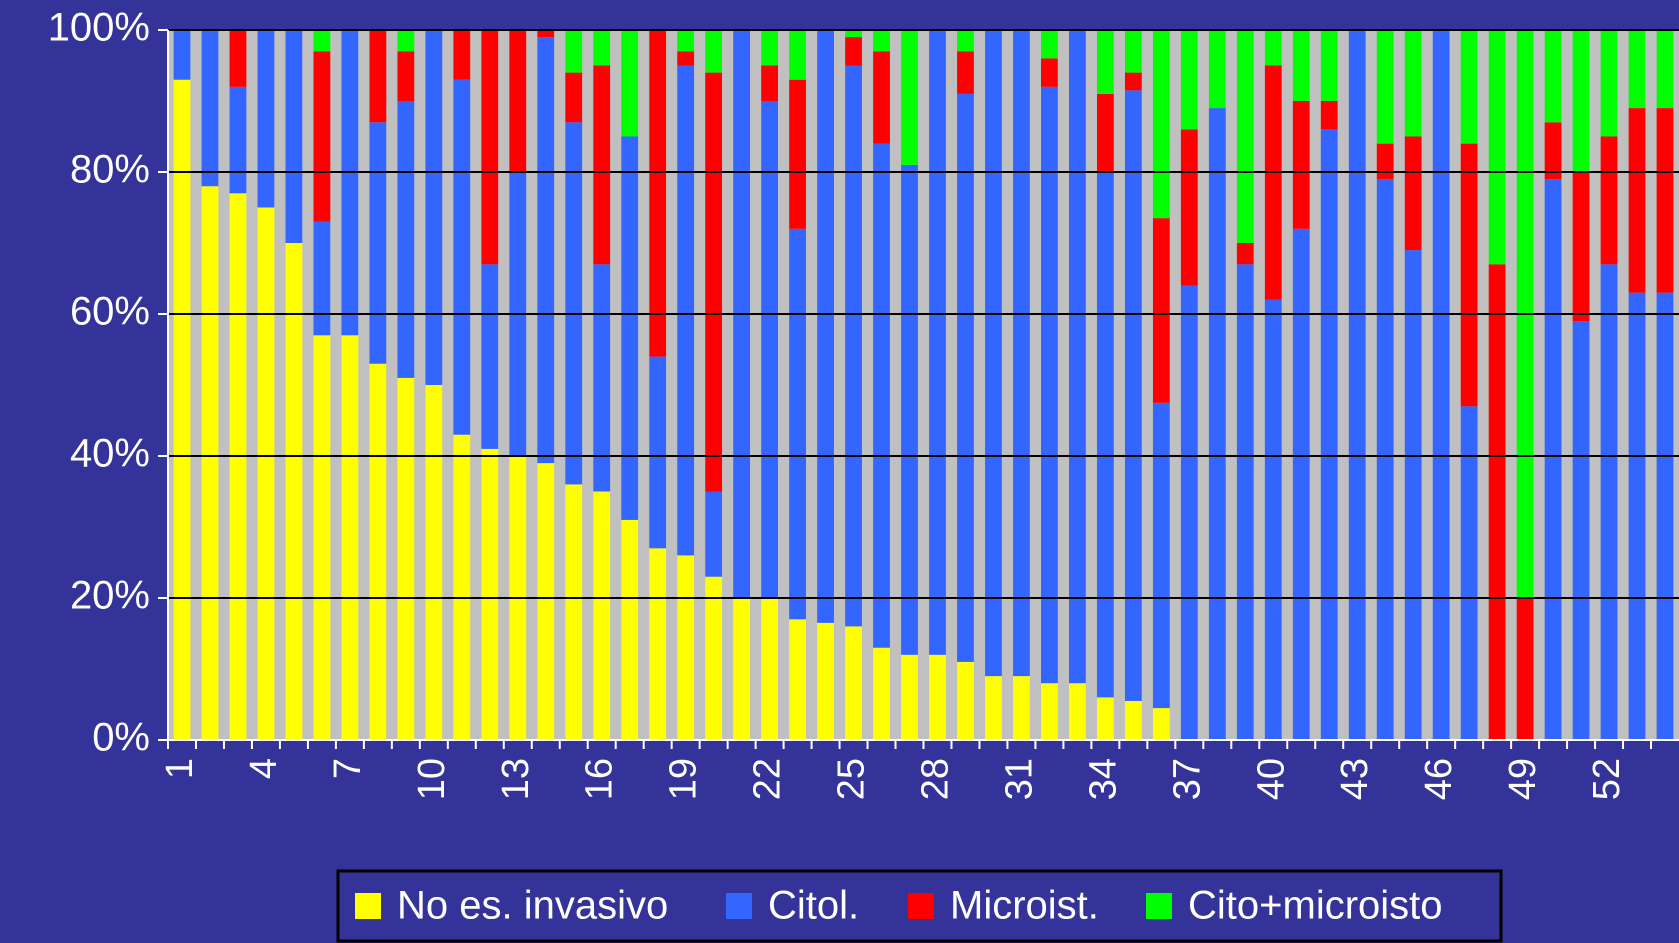  Describe the element at coordinates (1355, 779) in the screenshot. I see `x-tick-label: 43` at that location.